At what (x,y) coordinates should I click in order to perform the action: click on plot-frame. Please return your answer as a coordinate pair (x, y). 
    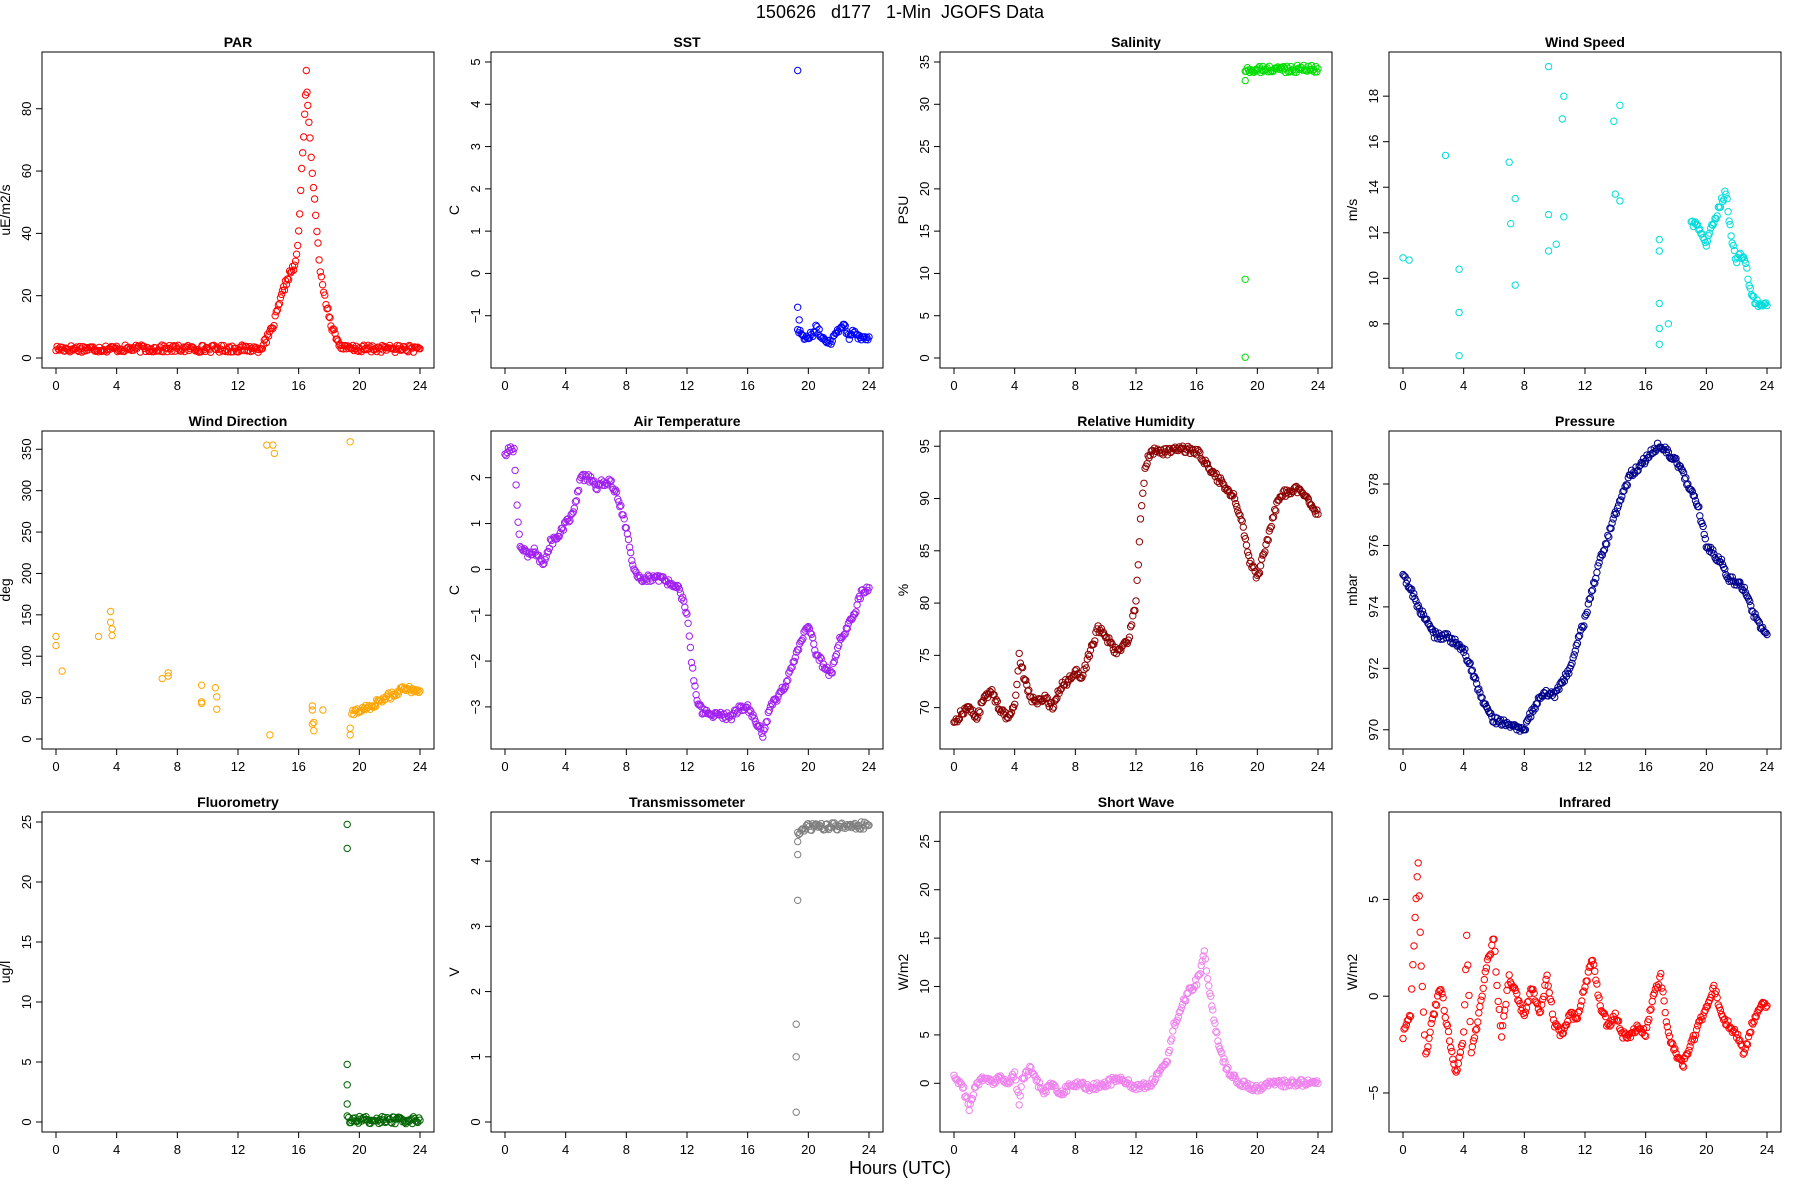
    Looking at the image, I should click on (1585, 590).